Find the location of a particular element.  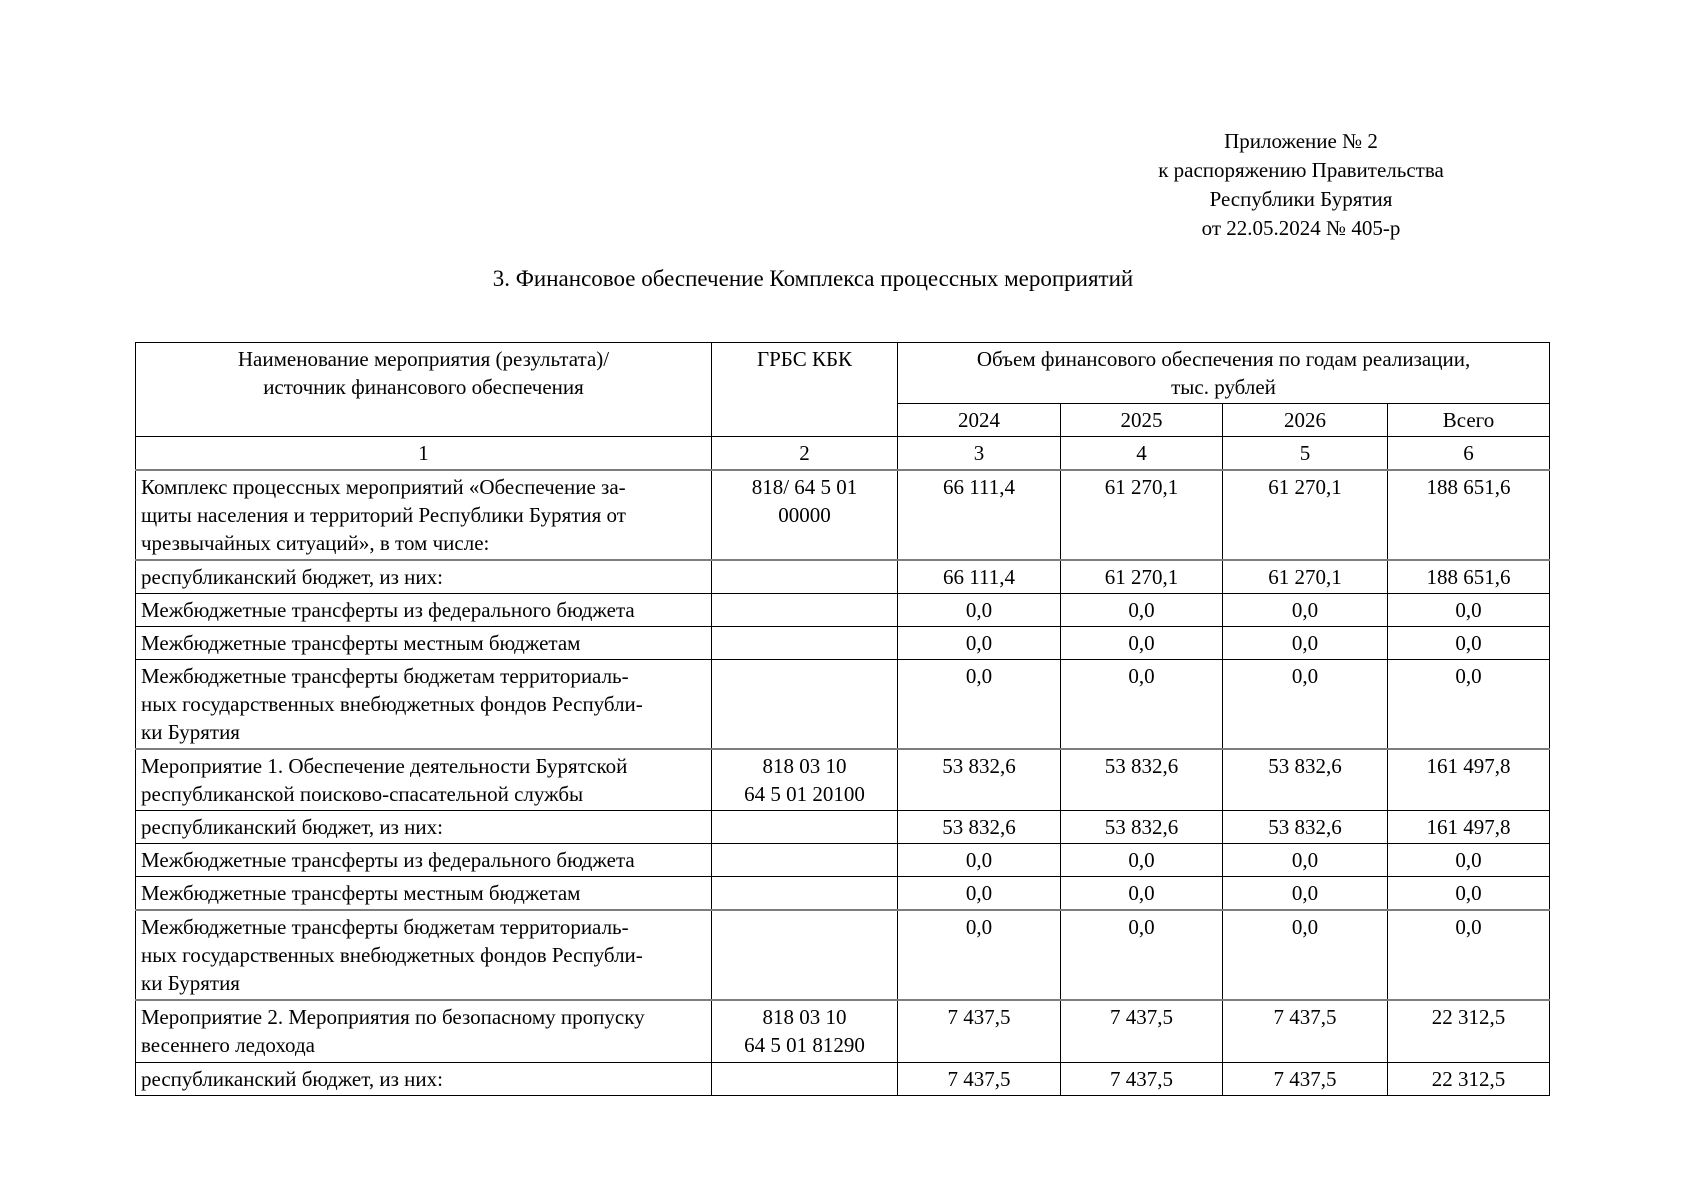

row-kbk: 818/ 64 5 01 00000 is located at coordinates (804, 515).